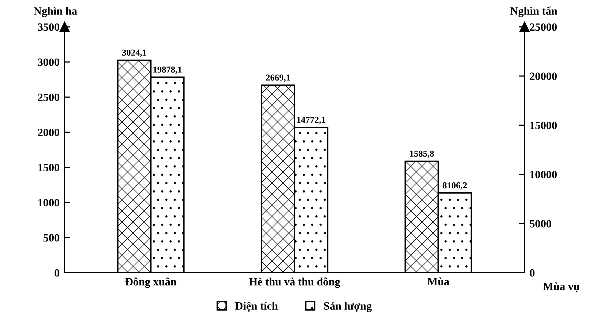  I want to click on x-tick-label: Mùa, so click(439, 282).